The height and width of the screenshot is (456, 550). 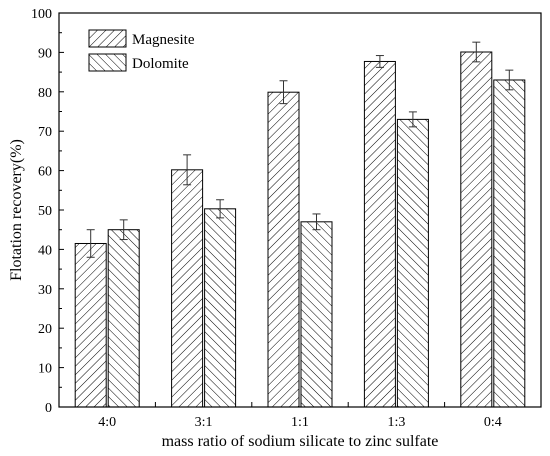 I want to click on y-axis-title: Flotation recovery(%), so click(x=16, y=210).